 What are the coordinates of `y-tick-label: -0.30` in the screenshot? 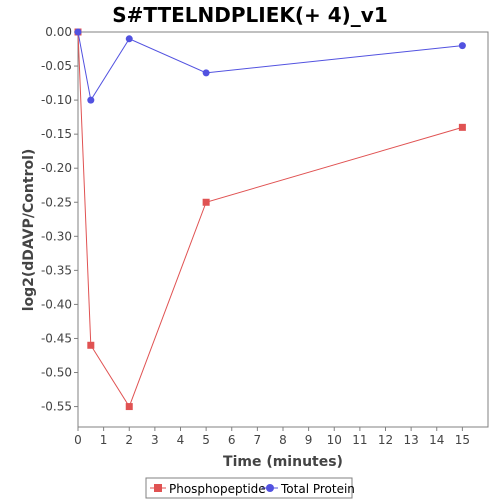 It's located at (56, 236).